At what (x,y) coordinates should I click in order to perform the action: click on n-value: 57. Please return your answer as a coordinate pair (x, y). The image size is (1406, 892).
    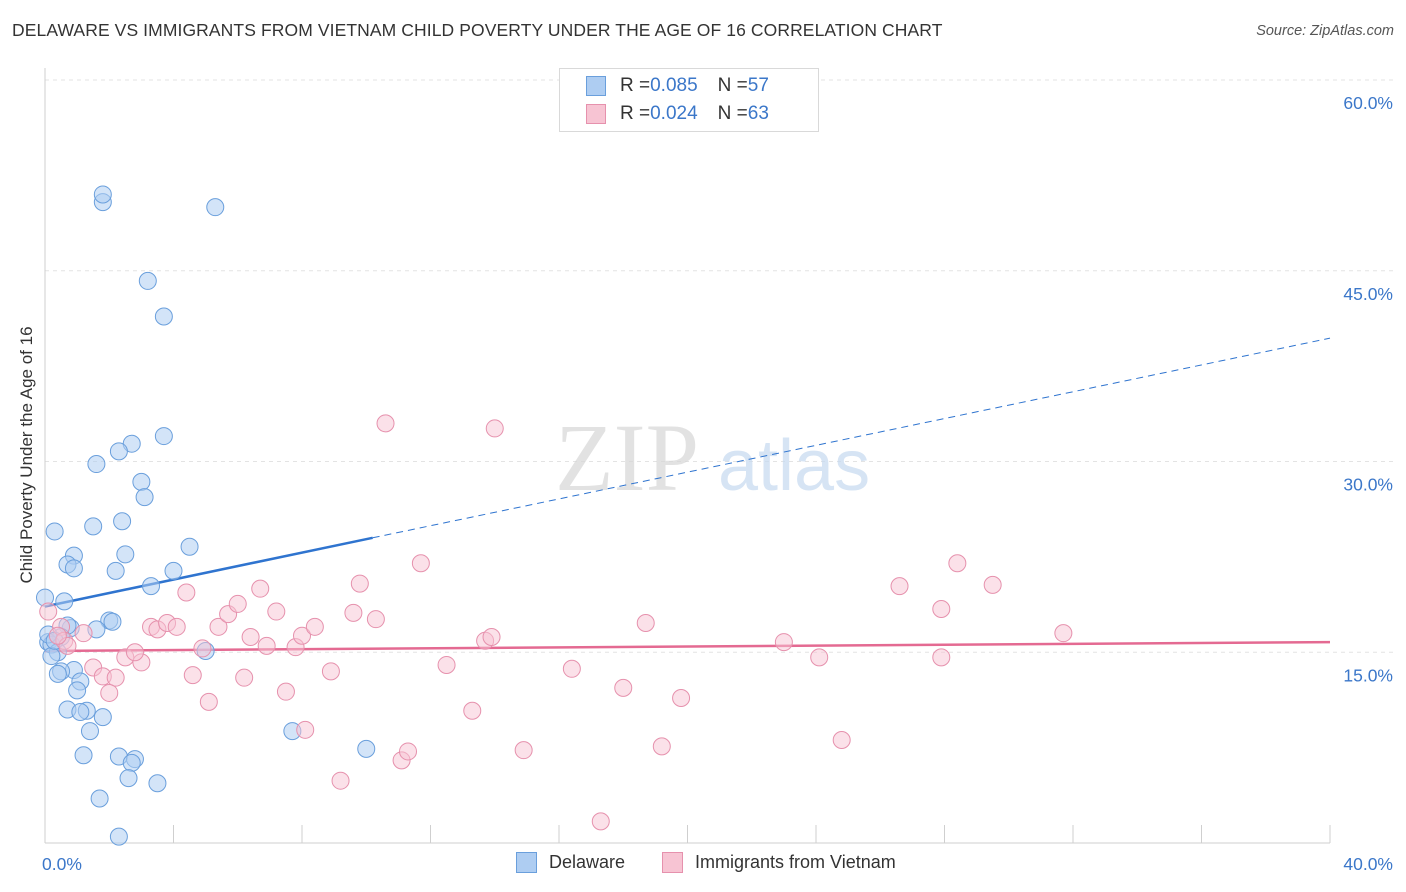
    Looking at the image, I should click on (758, 85).